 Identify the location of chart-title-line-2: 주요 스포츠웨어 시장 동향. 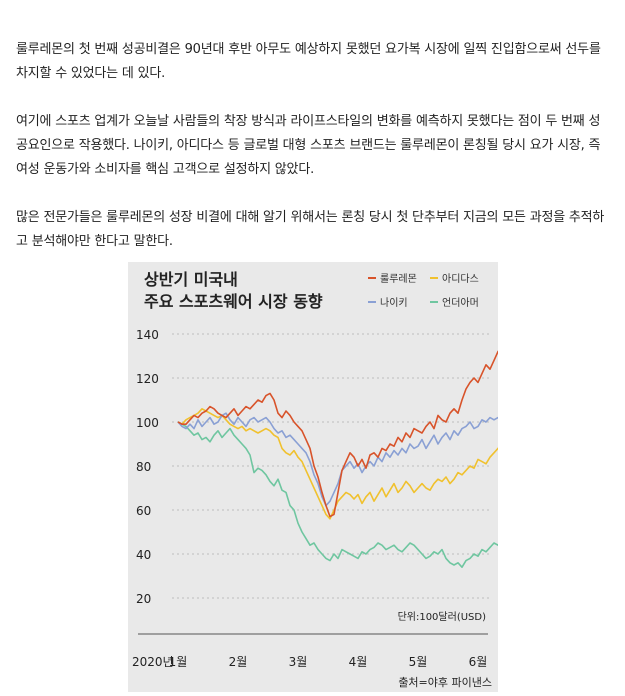
(233, 301).